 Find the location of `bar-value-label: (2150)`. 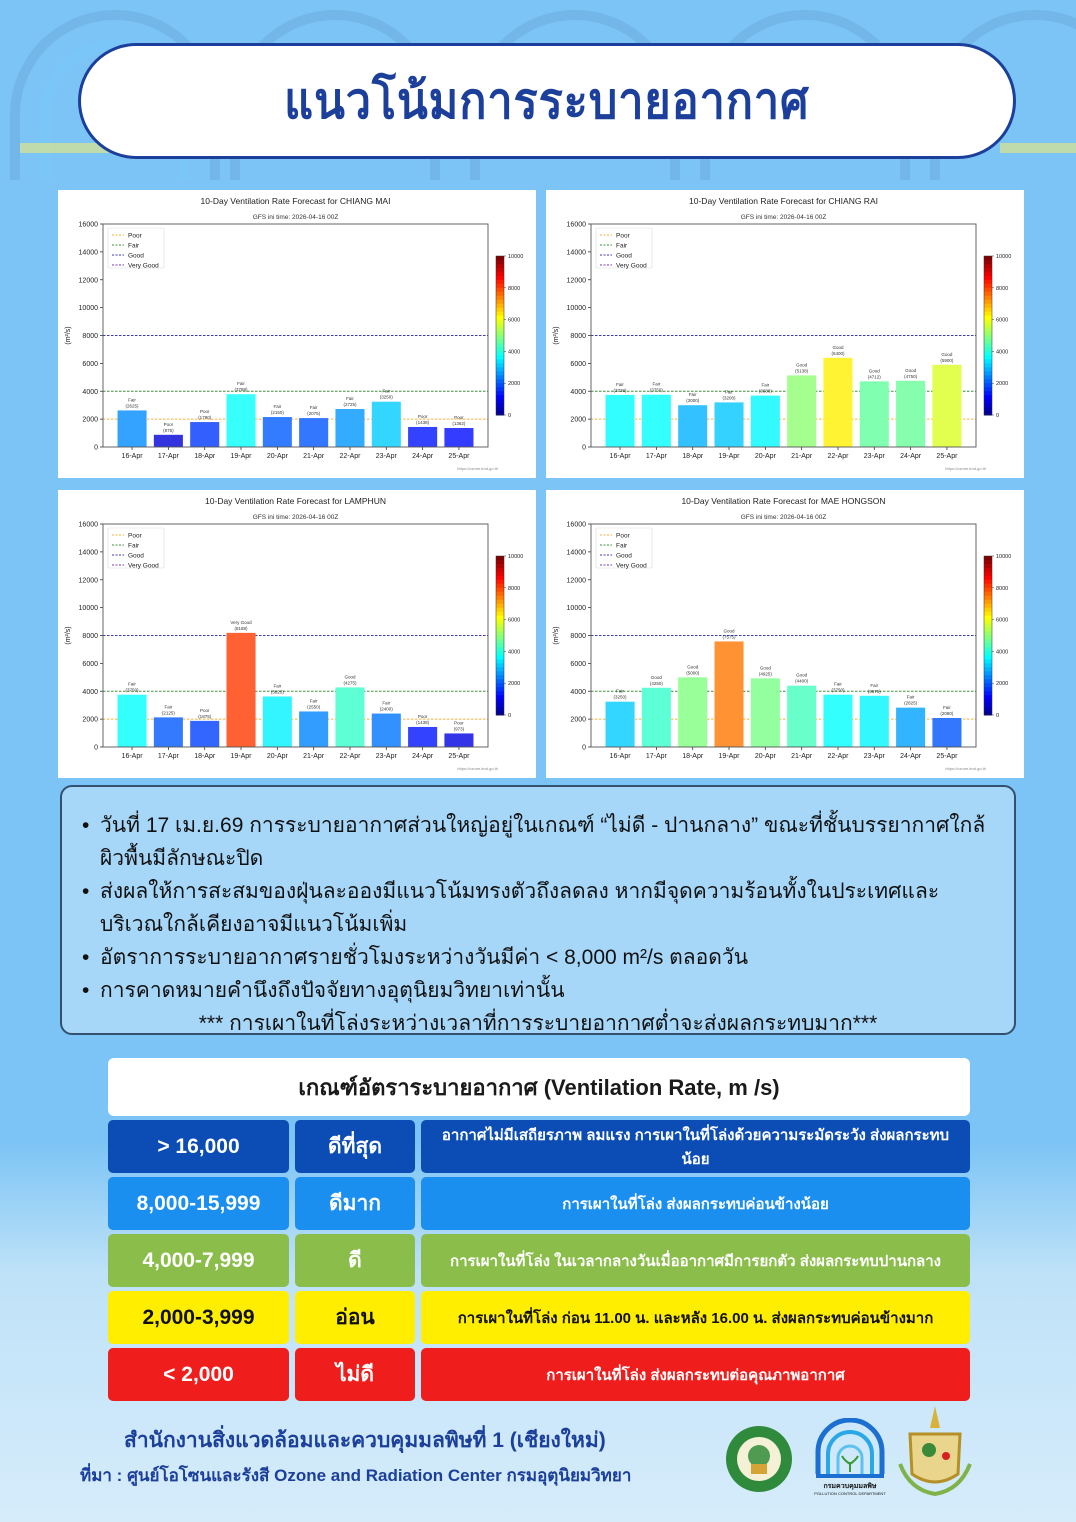

bar-value-label: (2150) is located at coordinates (278, 412).